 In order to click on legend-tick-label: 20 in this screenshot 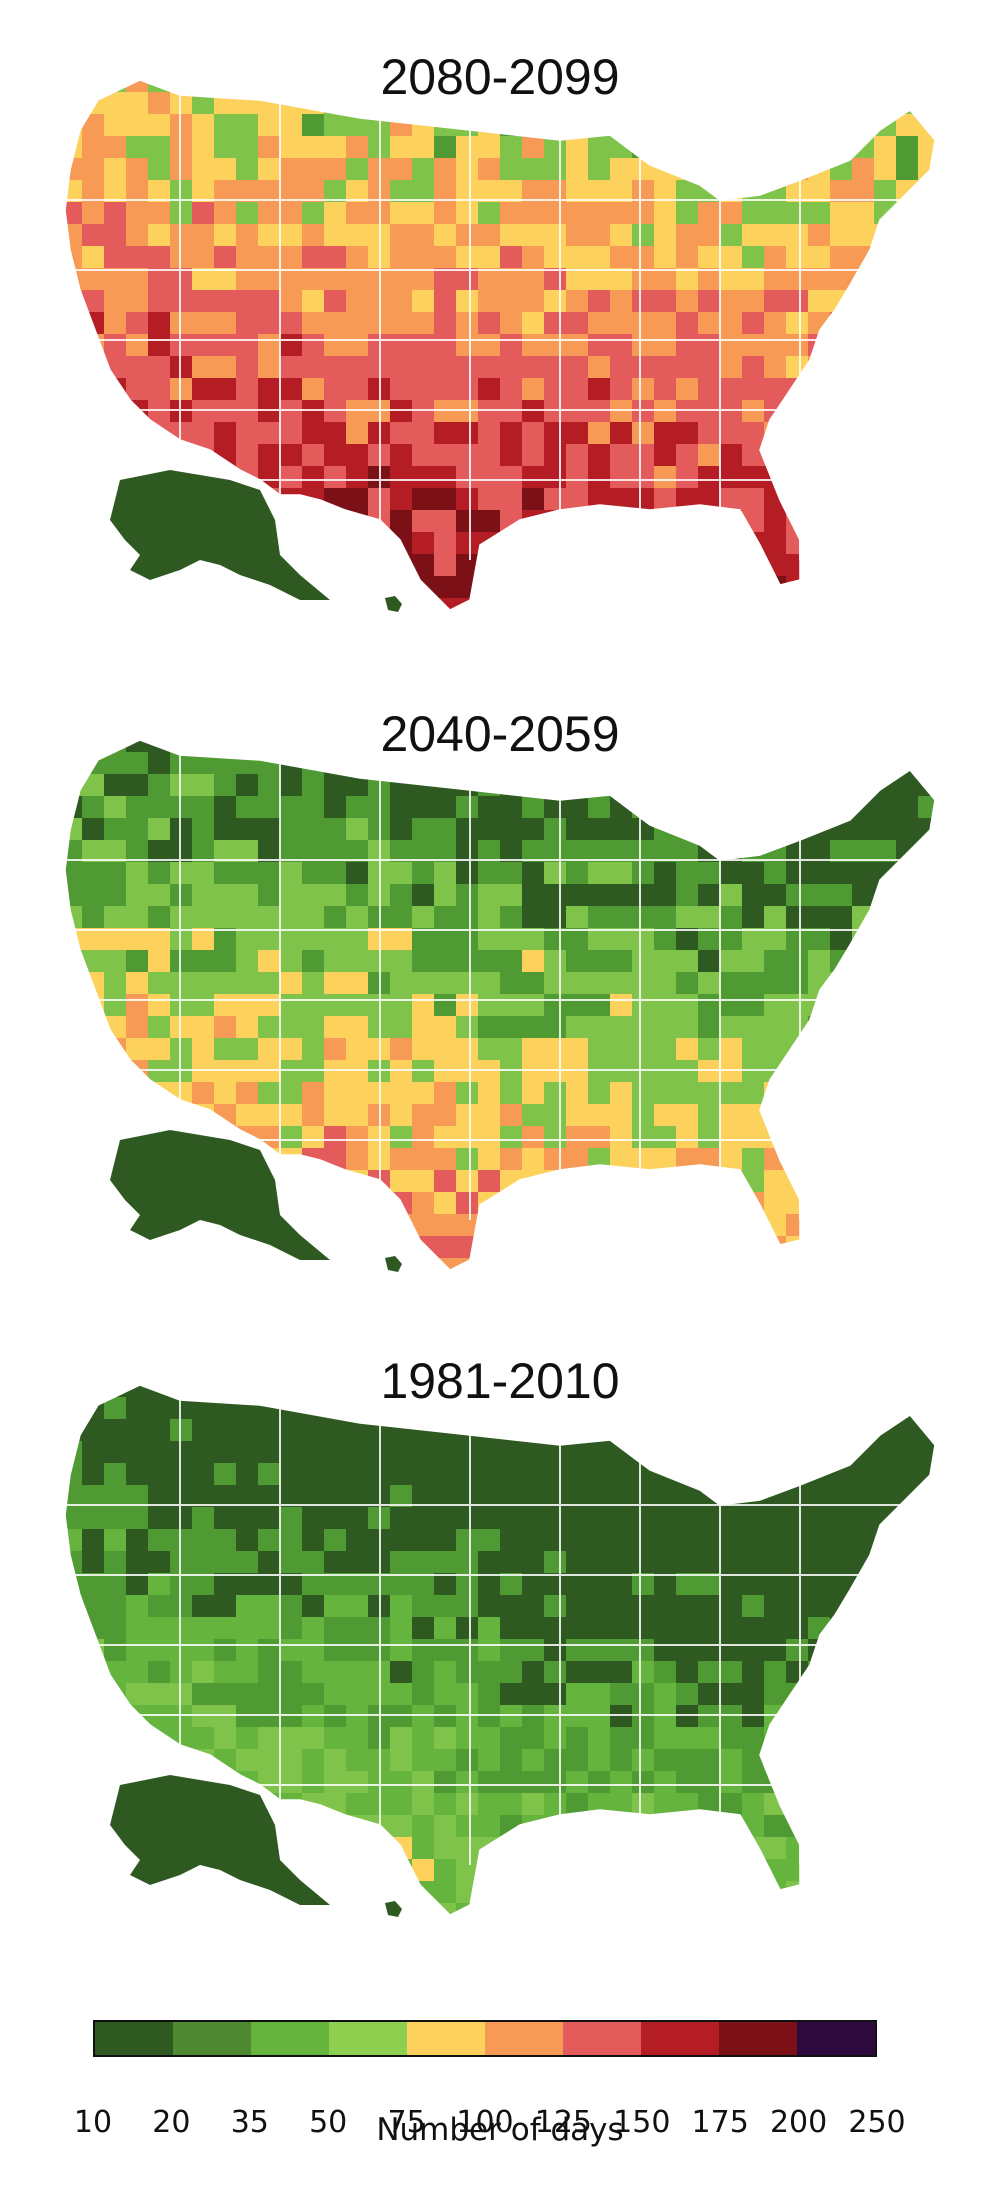, I will do `click(171, 2122)`.